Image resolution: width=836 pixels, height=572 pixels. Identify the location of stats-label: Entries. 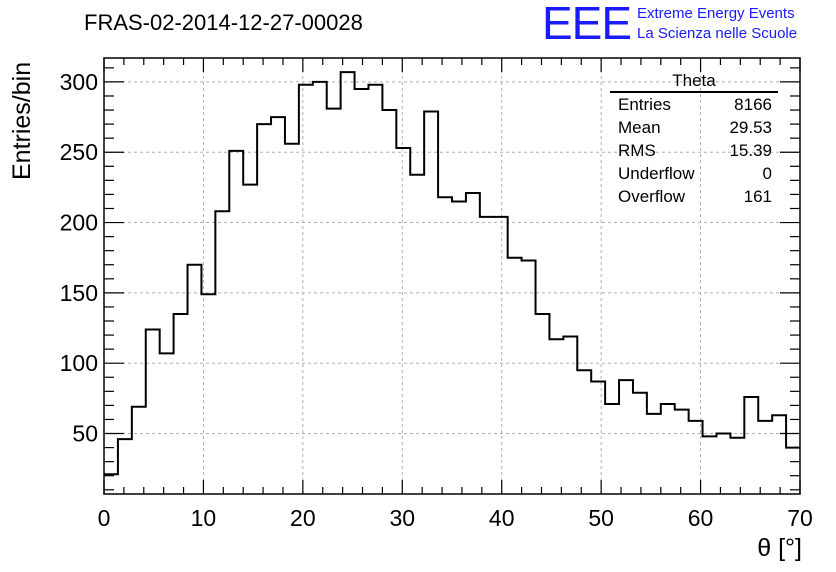
(644, 104).